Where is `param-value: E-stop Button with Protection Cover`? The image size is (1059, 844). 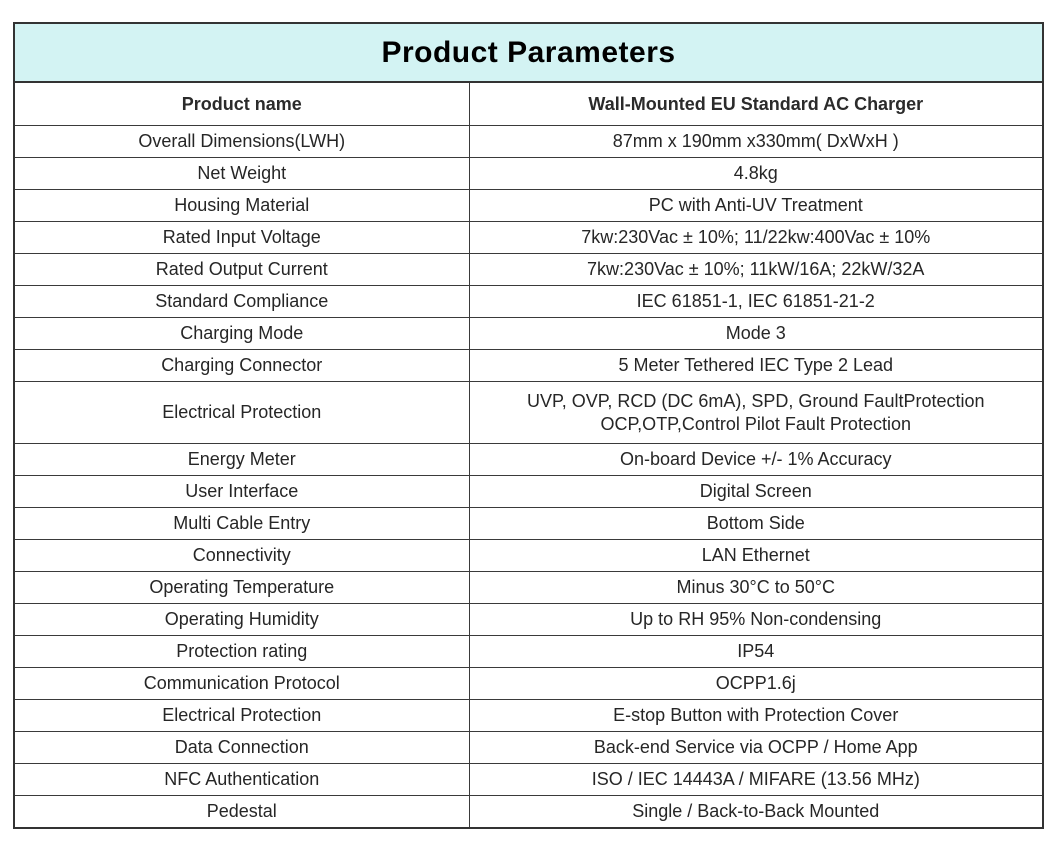 param-value: E-stop Button with Protection Cover is located at coordinates (756, 715).